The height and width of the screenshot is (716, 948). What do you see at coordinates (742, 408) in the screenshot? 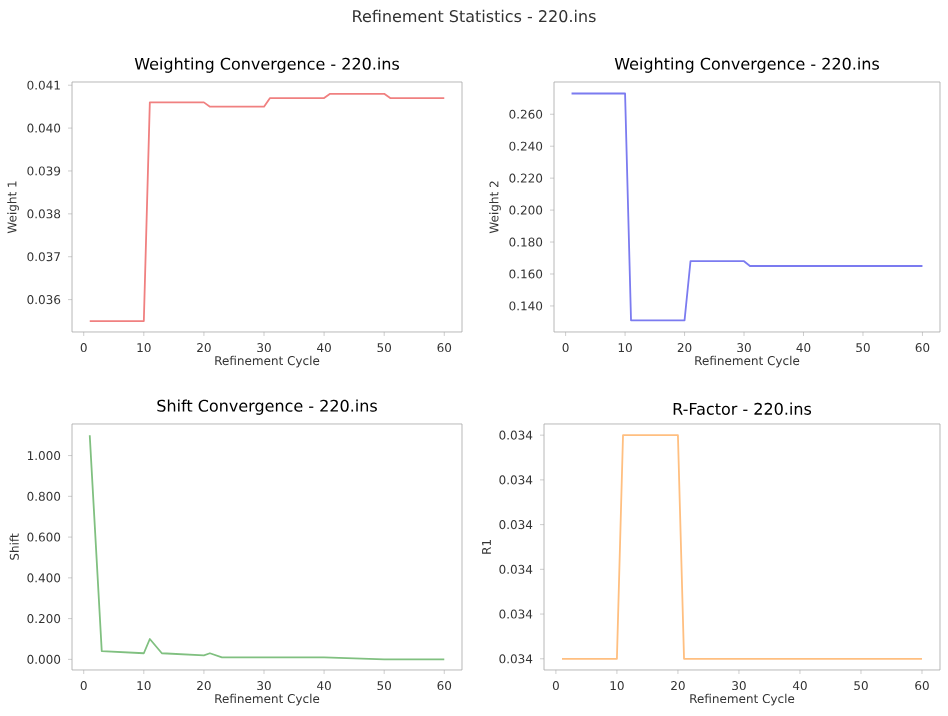
I see `chart-title: R-Factor - 220.ins` at bounding box center [742, 408].